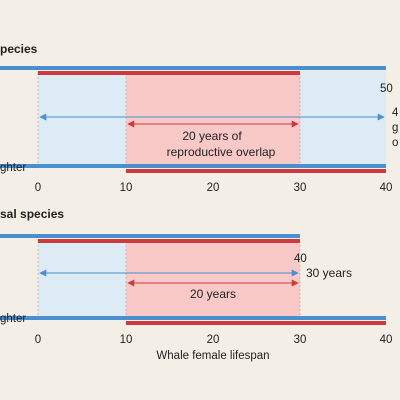 This screenshot has height=400, width=400. I want to click on panel-b-tick-0: 0, so click(38, 340).